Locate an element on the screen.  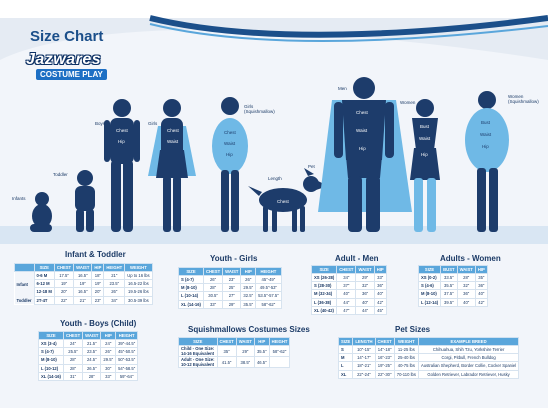
table-cell: 24" is located at coordinates (108, 343).